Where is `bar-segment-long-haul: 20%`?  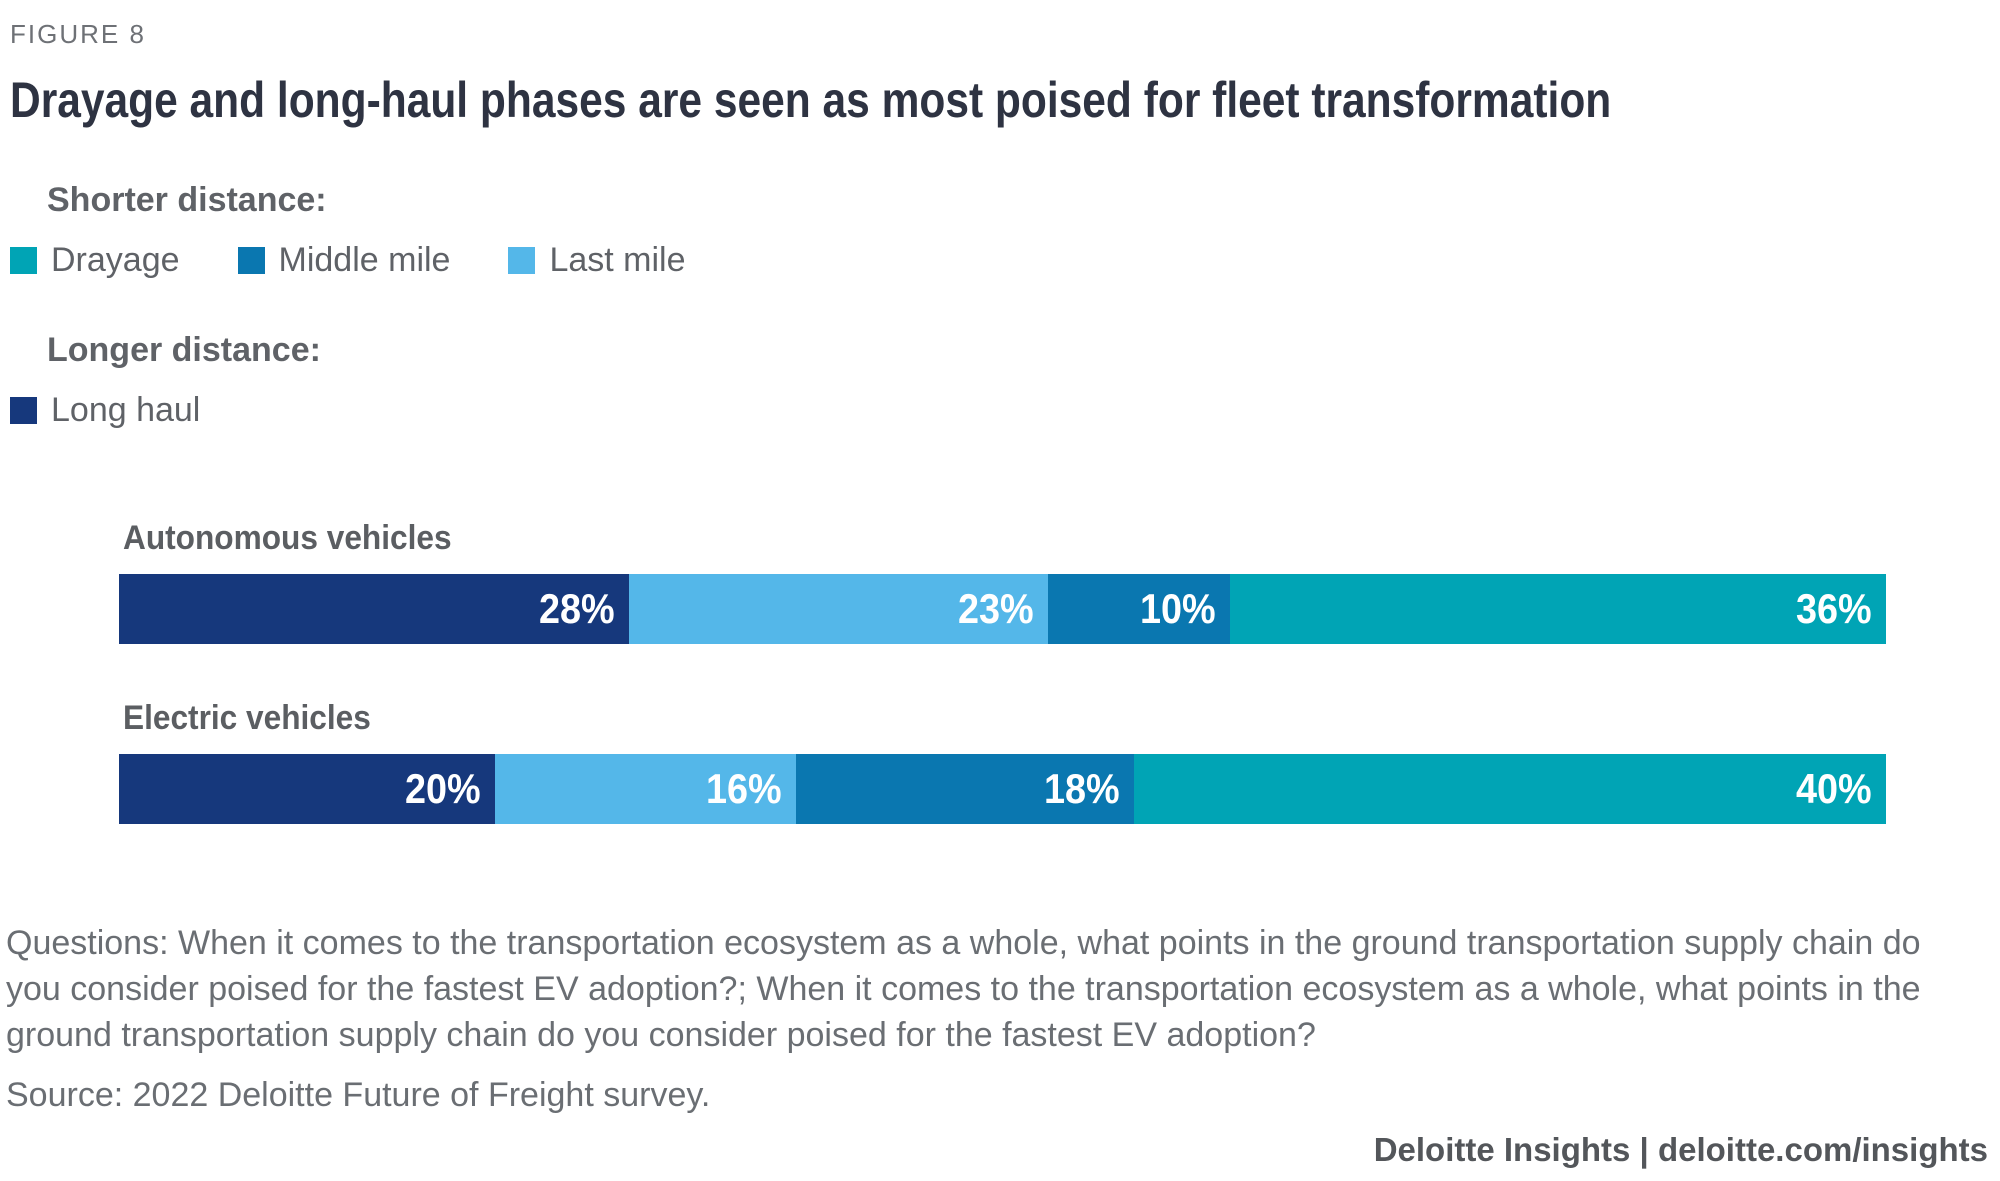 bar-segment-long-haul: 20% is located at coordinates (307, 789).